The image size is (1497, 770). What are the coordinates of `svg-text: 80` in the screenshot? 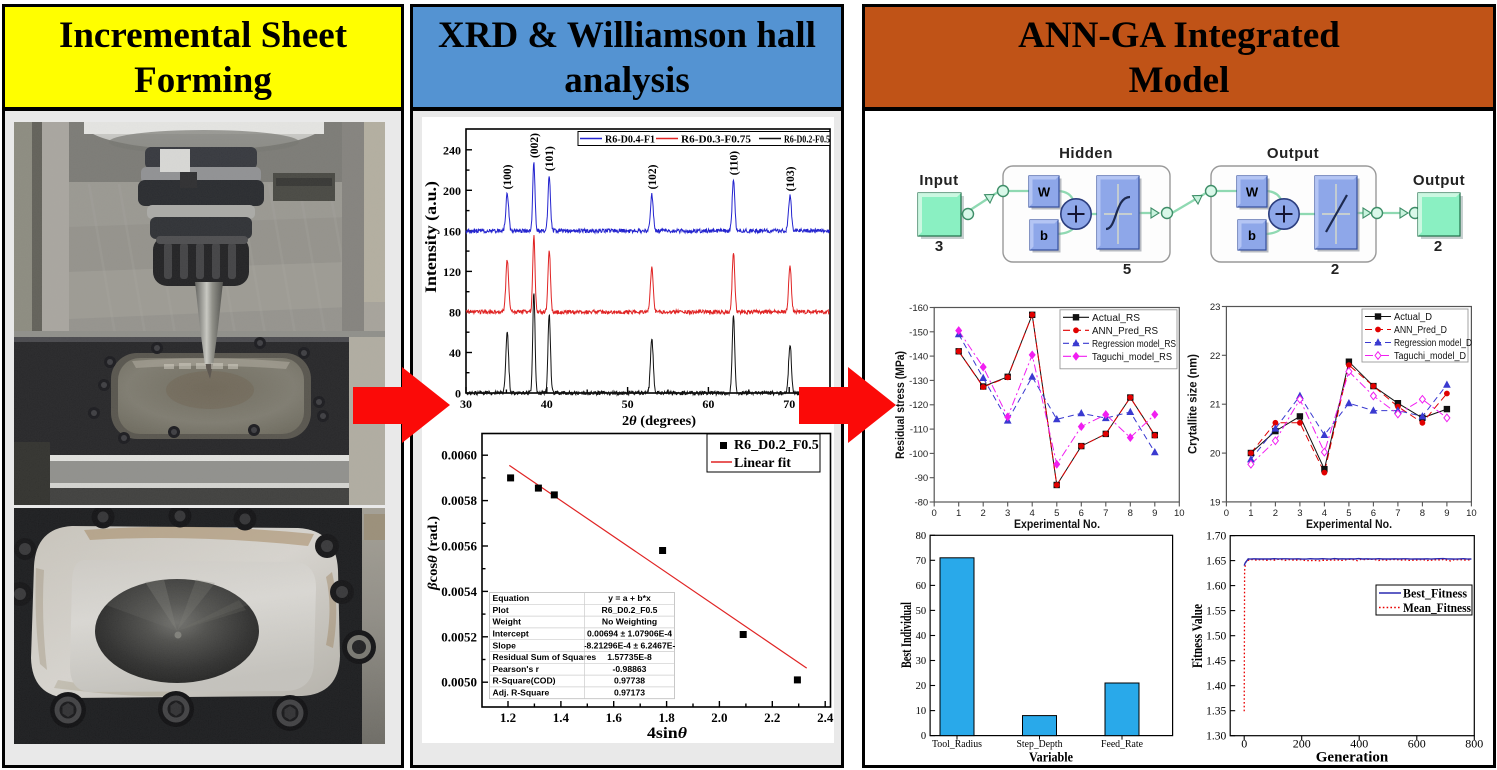 It's located at (455, 312).